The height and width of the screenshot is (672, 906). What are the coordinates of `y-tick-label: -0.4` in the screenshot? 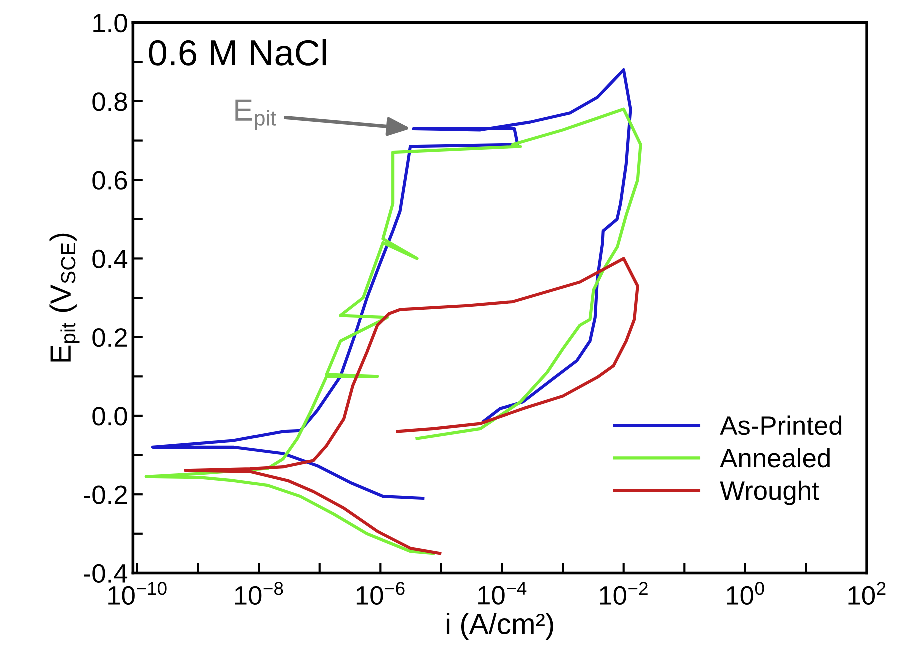 It's located at (106, 574).